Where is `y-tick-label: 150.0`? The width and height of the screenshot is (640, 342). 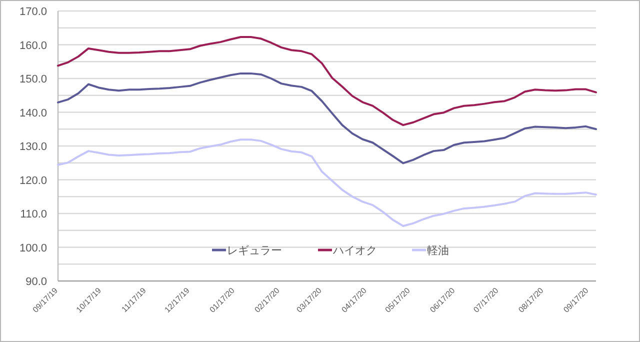 y-tick-label: 150.0 is located at coordinates (33, 80).